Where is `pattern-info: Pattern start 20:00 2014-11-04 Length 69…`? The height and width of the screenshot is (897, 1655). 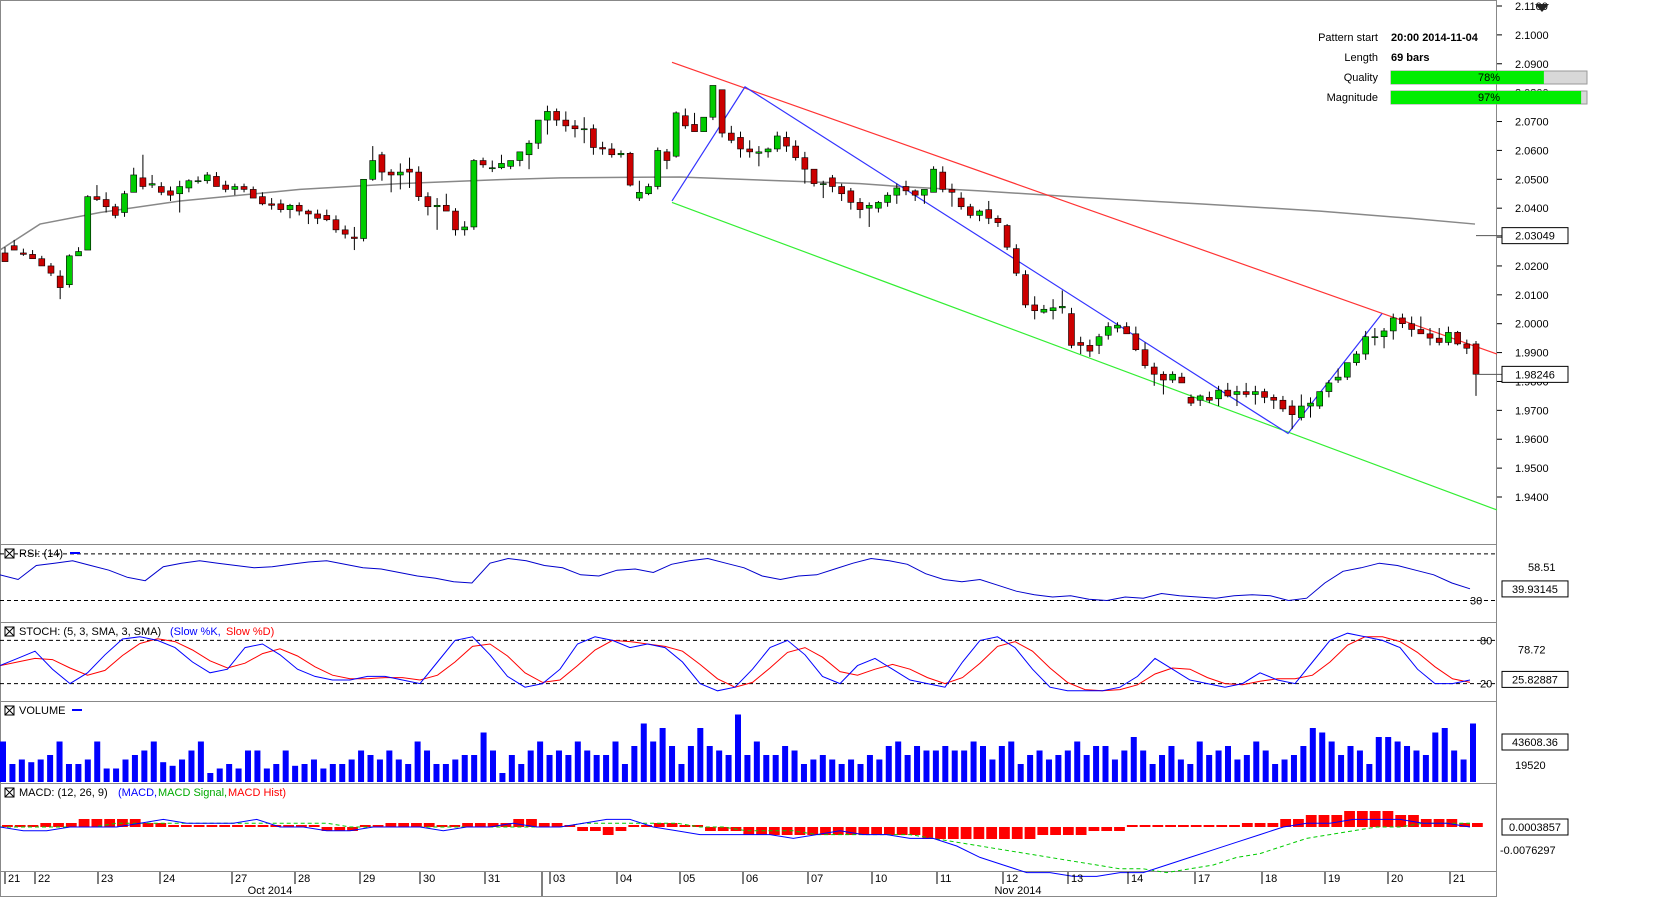 pattern-info: Pattern start 20:00 2014-11-04 Length 69… is located at coordinates (1453, 68).